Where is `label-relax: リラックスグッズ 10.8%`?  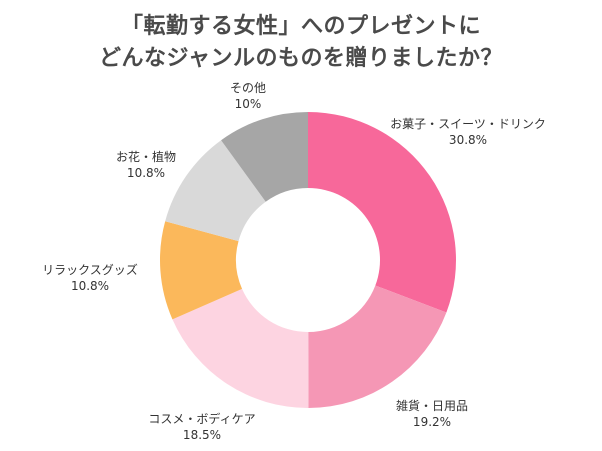
label-relax: リラックスグッズ 10.8% is located at coordinates (90, 278).